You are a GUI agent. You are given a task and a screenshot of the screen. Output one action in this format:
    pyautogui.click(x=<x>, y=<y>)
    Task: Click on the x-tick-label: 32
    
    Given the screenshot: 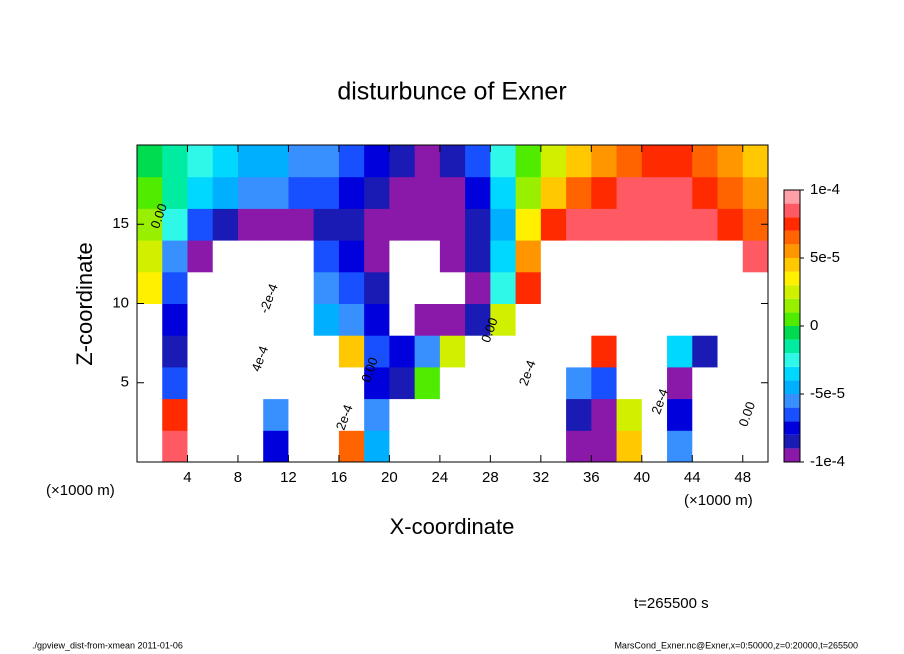 What is the action you would take?
    pyautogui.click(x=540, y=477)
    